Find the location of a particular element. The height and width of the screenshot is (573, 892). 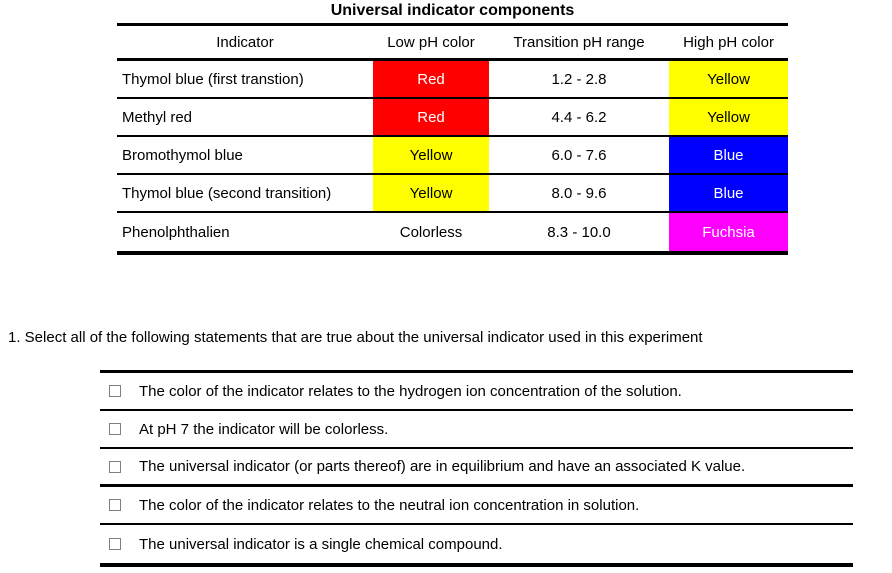

cell-indicator-name: Thymol blue (second transition) is located at coordinates (227, 193).